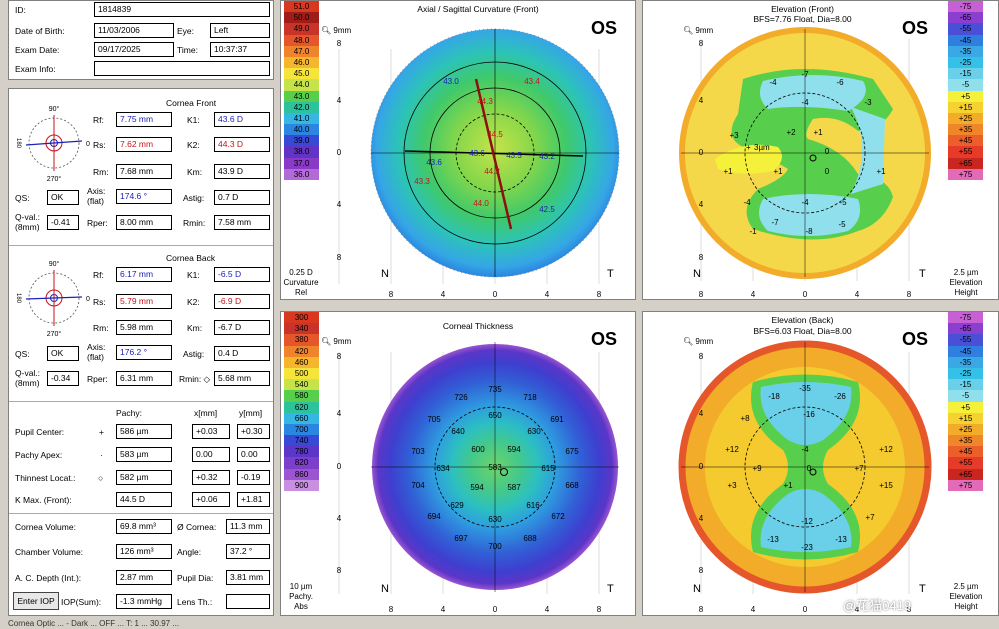 This screenshot has width=999, height=629. I want to click on thickness-value: 697, so click(461, 538).